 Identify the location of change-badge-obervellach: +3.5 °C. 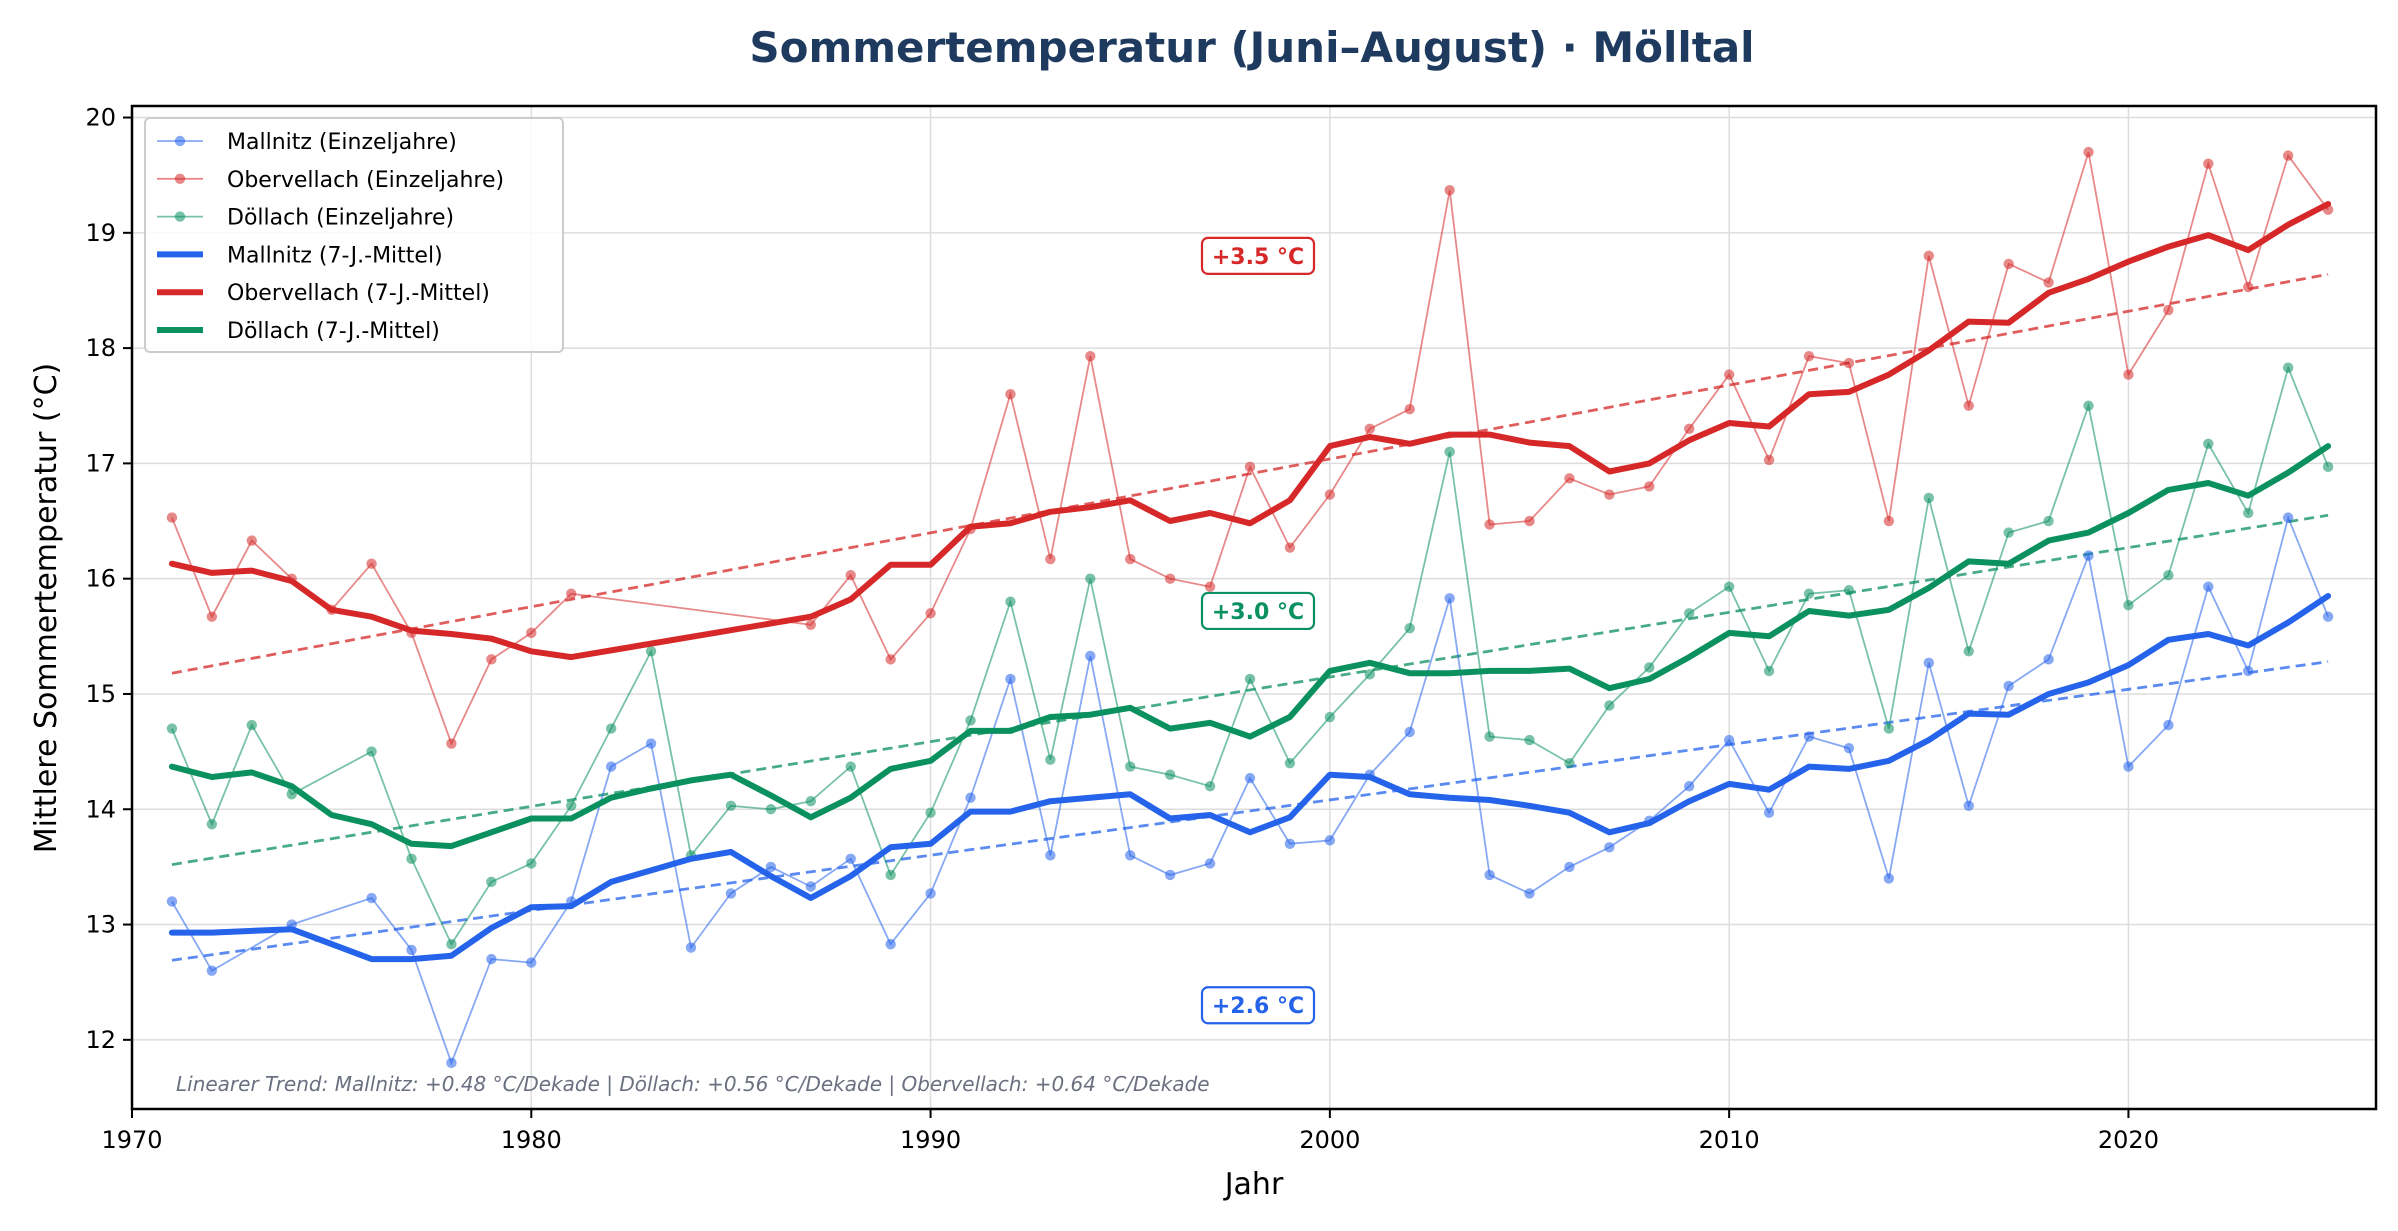
(1258, 255).